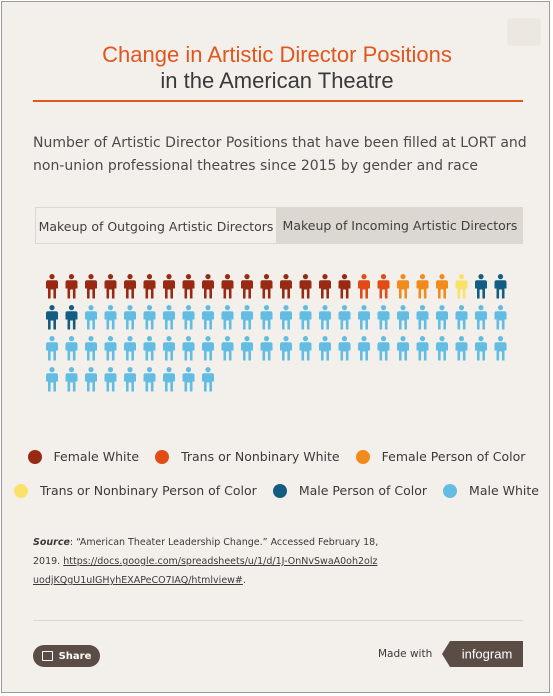 The image size is (553, 696). Describe the element at coordinates (524, 32) in the screenshot. I see `fullscreen-button` at that location.